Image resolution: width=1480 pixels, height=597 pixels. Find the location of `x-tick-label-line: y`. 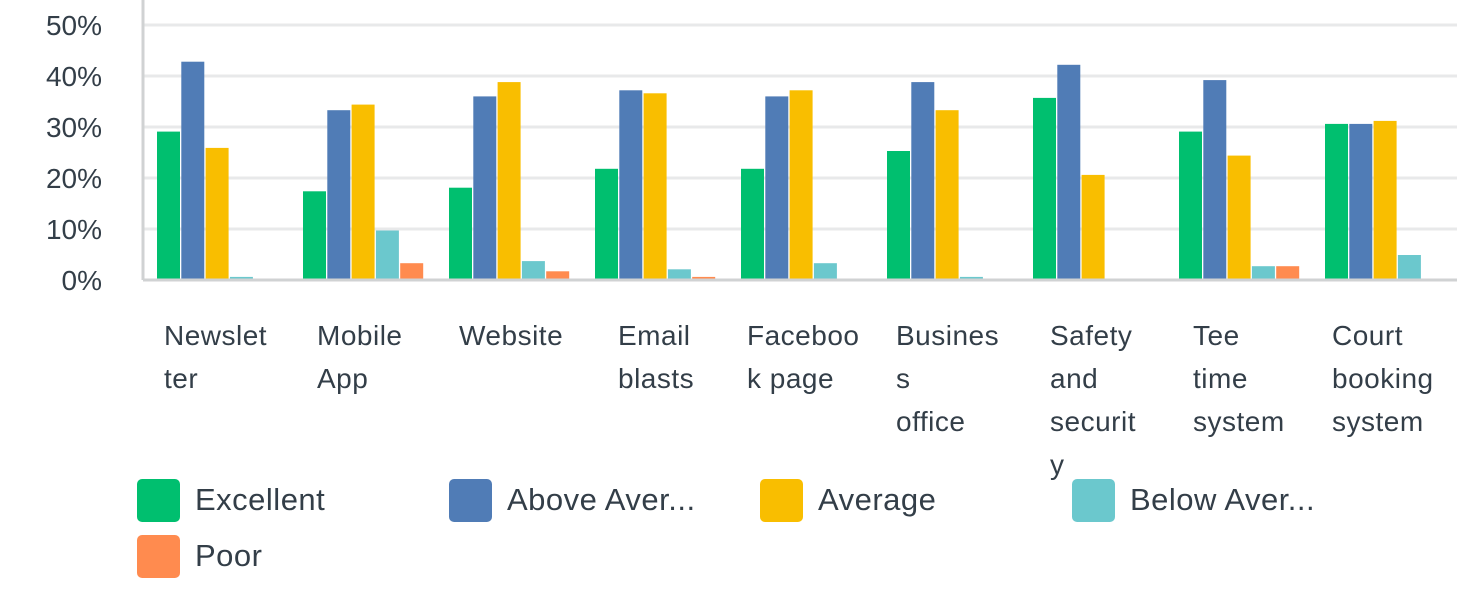

x-tick-label-line: y is located at coordinates (1057, 464).